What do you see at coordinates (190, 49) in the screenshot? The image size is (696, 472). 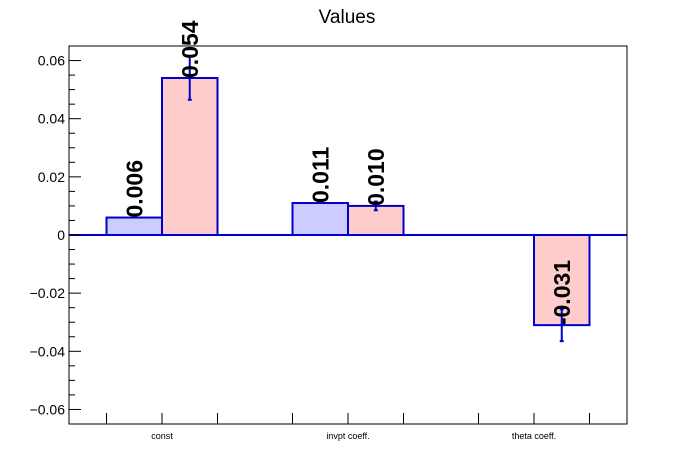 I see `data-label: 0.054` at bounding box center [190, 49].